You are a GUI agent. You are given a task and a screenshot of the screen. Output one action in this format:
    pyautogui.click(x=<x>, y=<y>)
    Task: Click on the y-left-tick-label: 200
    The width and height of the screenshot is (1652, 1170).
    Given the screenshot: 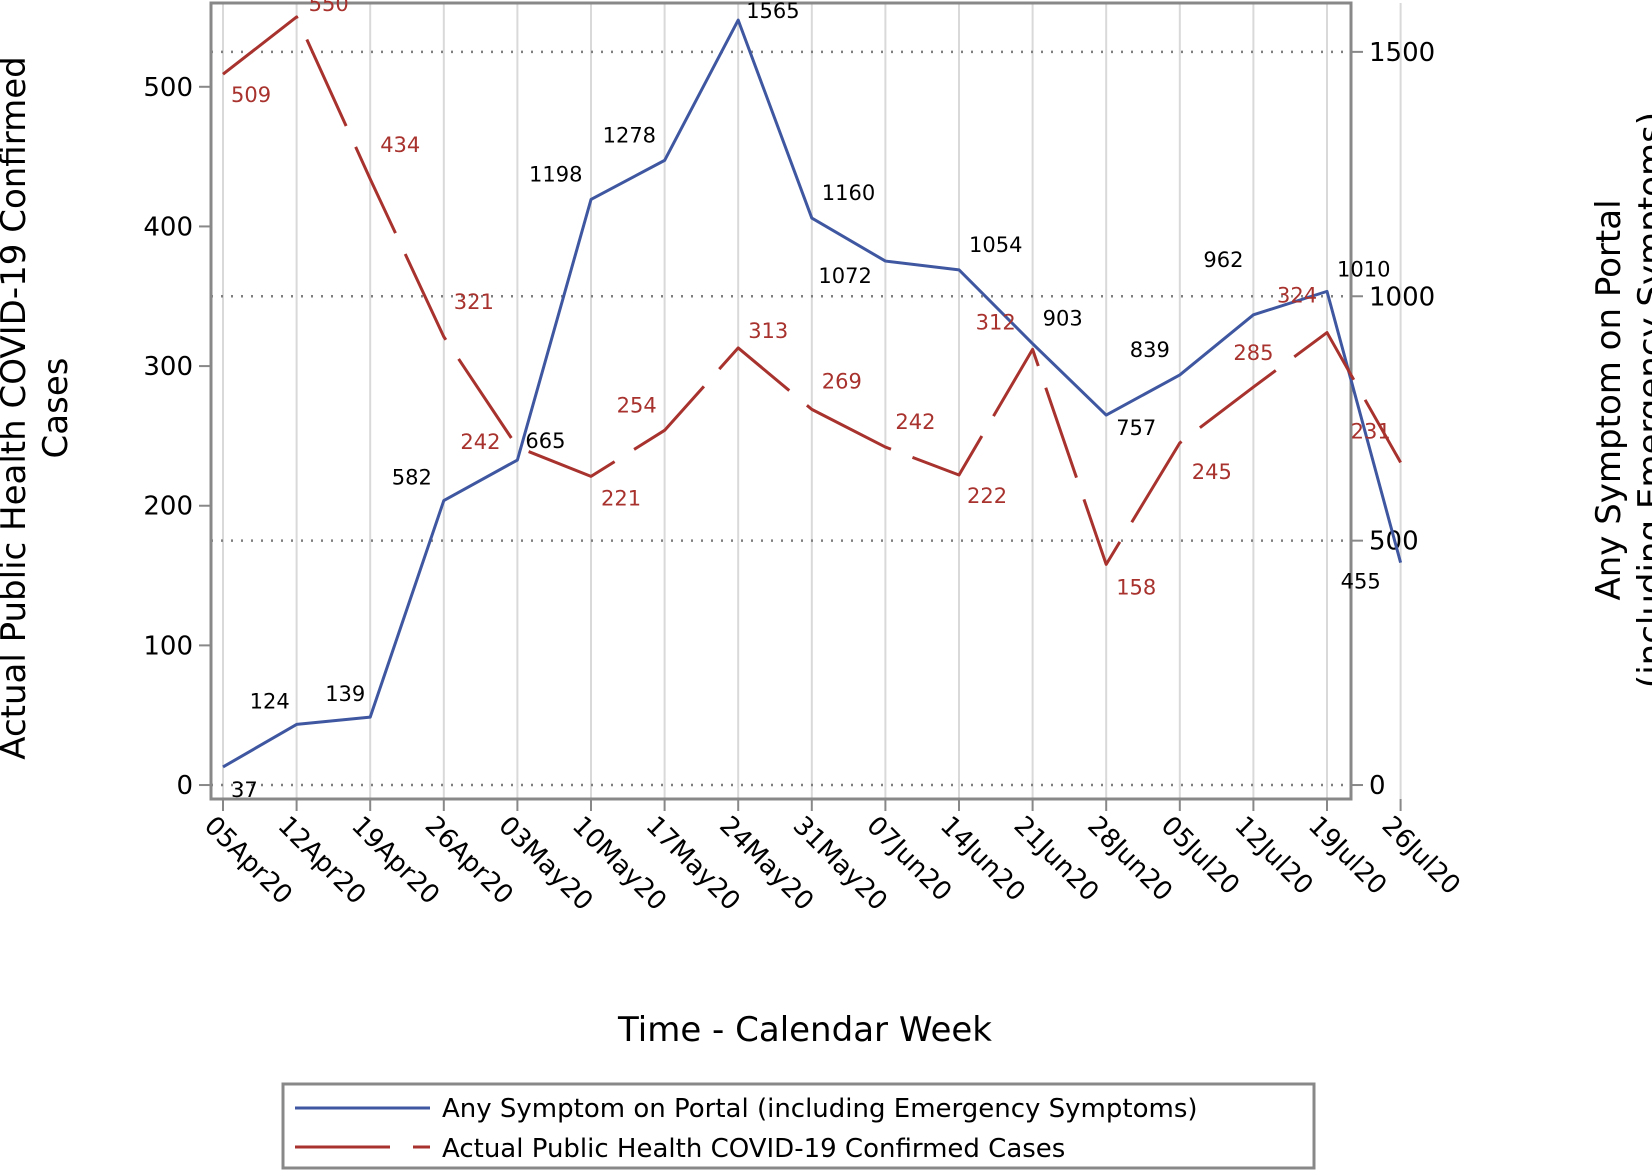 What is the action you would take?
    pyautogui.click(x=168, y=507)
    